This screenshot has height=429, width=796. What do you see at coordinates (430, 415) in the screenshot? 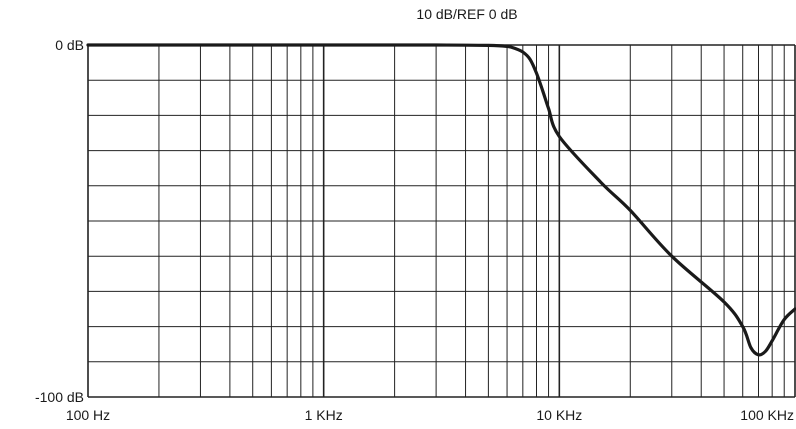
I see `x-axis-ticks: 100 Hz 1 KHz 10 KHz 100 KHz` at bounding box center [430, 415].